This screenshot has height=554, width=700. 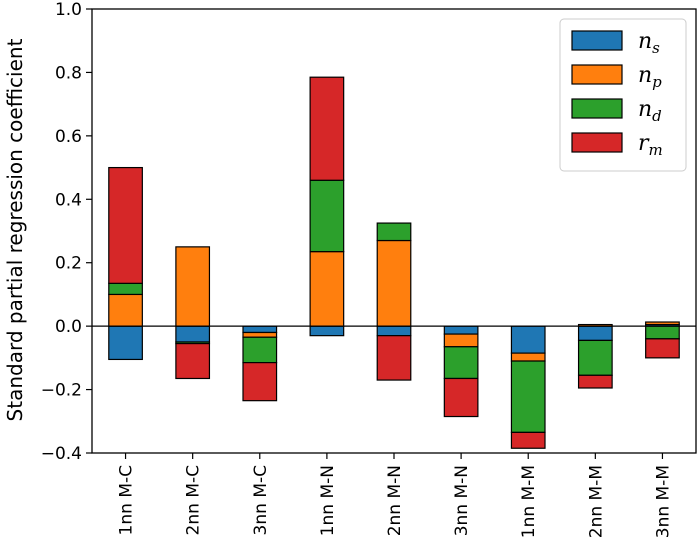 What do you see at coordinates (61, 391) in the screenshot?
I see `y-tick-label-1: −0.2` at bounding box center [61, 391].